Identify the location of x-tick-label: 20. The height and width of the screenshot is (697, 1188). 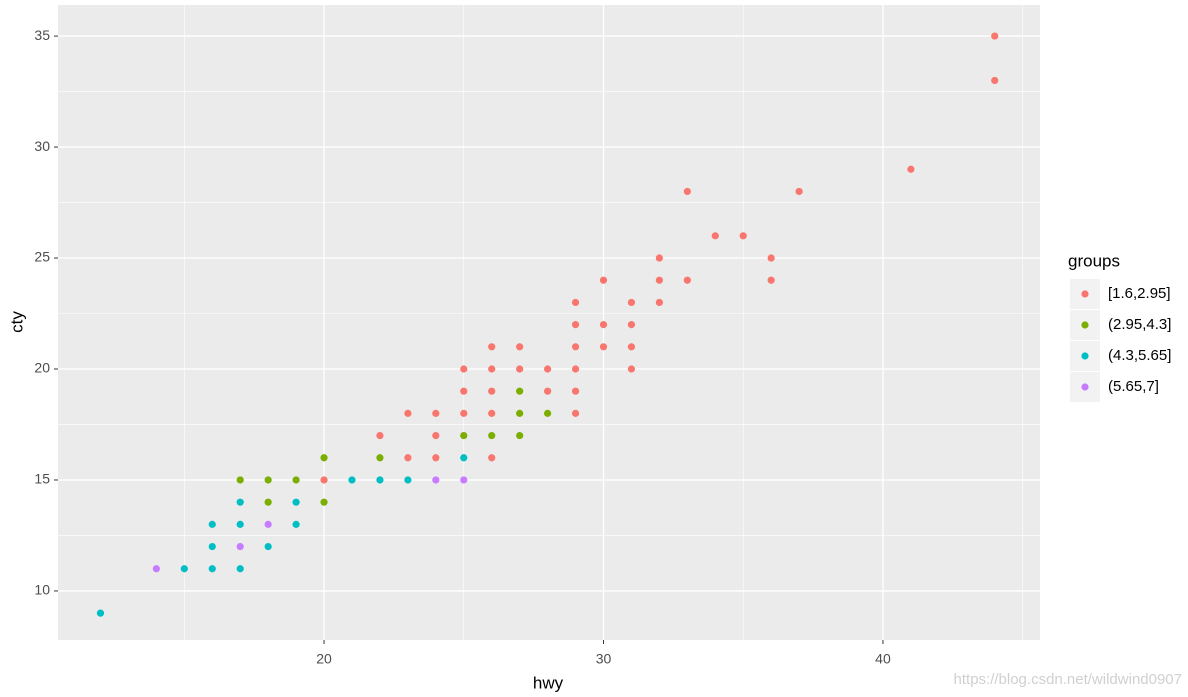
(324, 659).